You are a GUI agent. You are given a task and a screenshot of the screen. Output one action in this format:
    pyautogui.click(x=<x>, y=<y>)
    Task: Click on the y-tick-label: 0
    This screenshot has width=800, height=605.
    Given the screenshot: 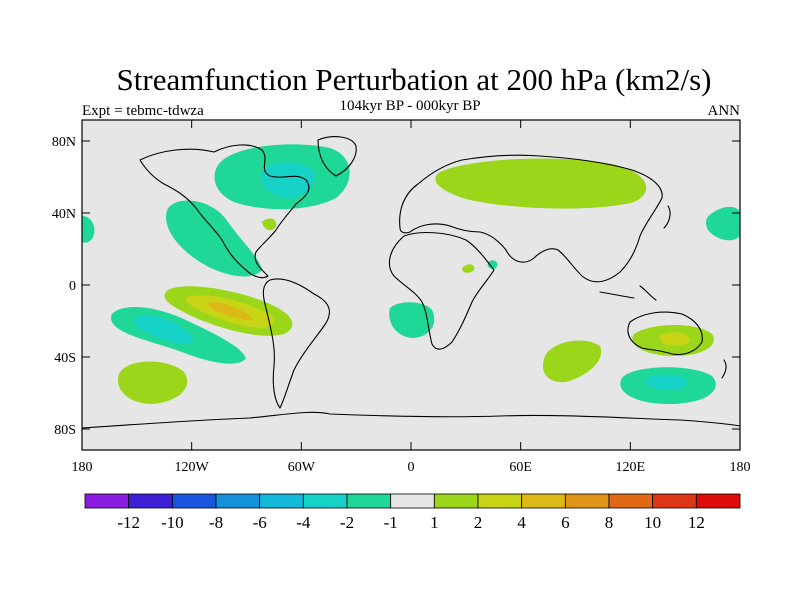 What is the action you would take?
    pyautogui.click(x=72, y=286)
    